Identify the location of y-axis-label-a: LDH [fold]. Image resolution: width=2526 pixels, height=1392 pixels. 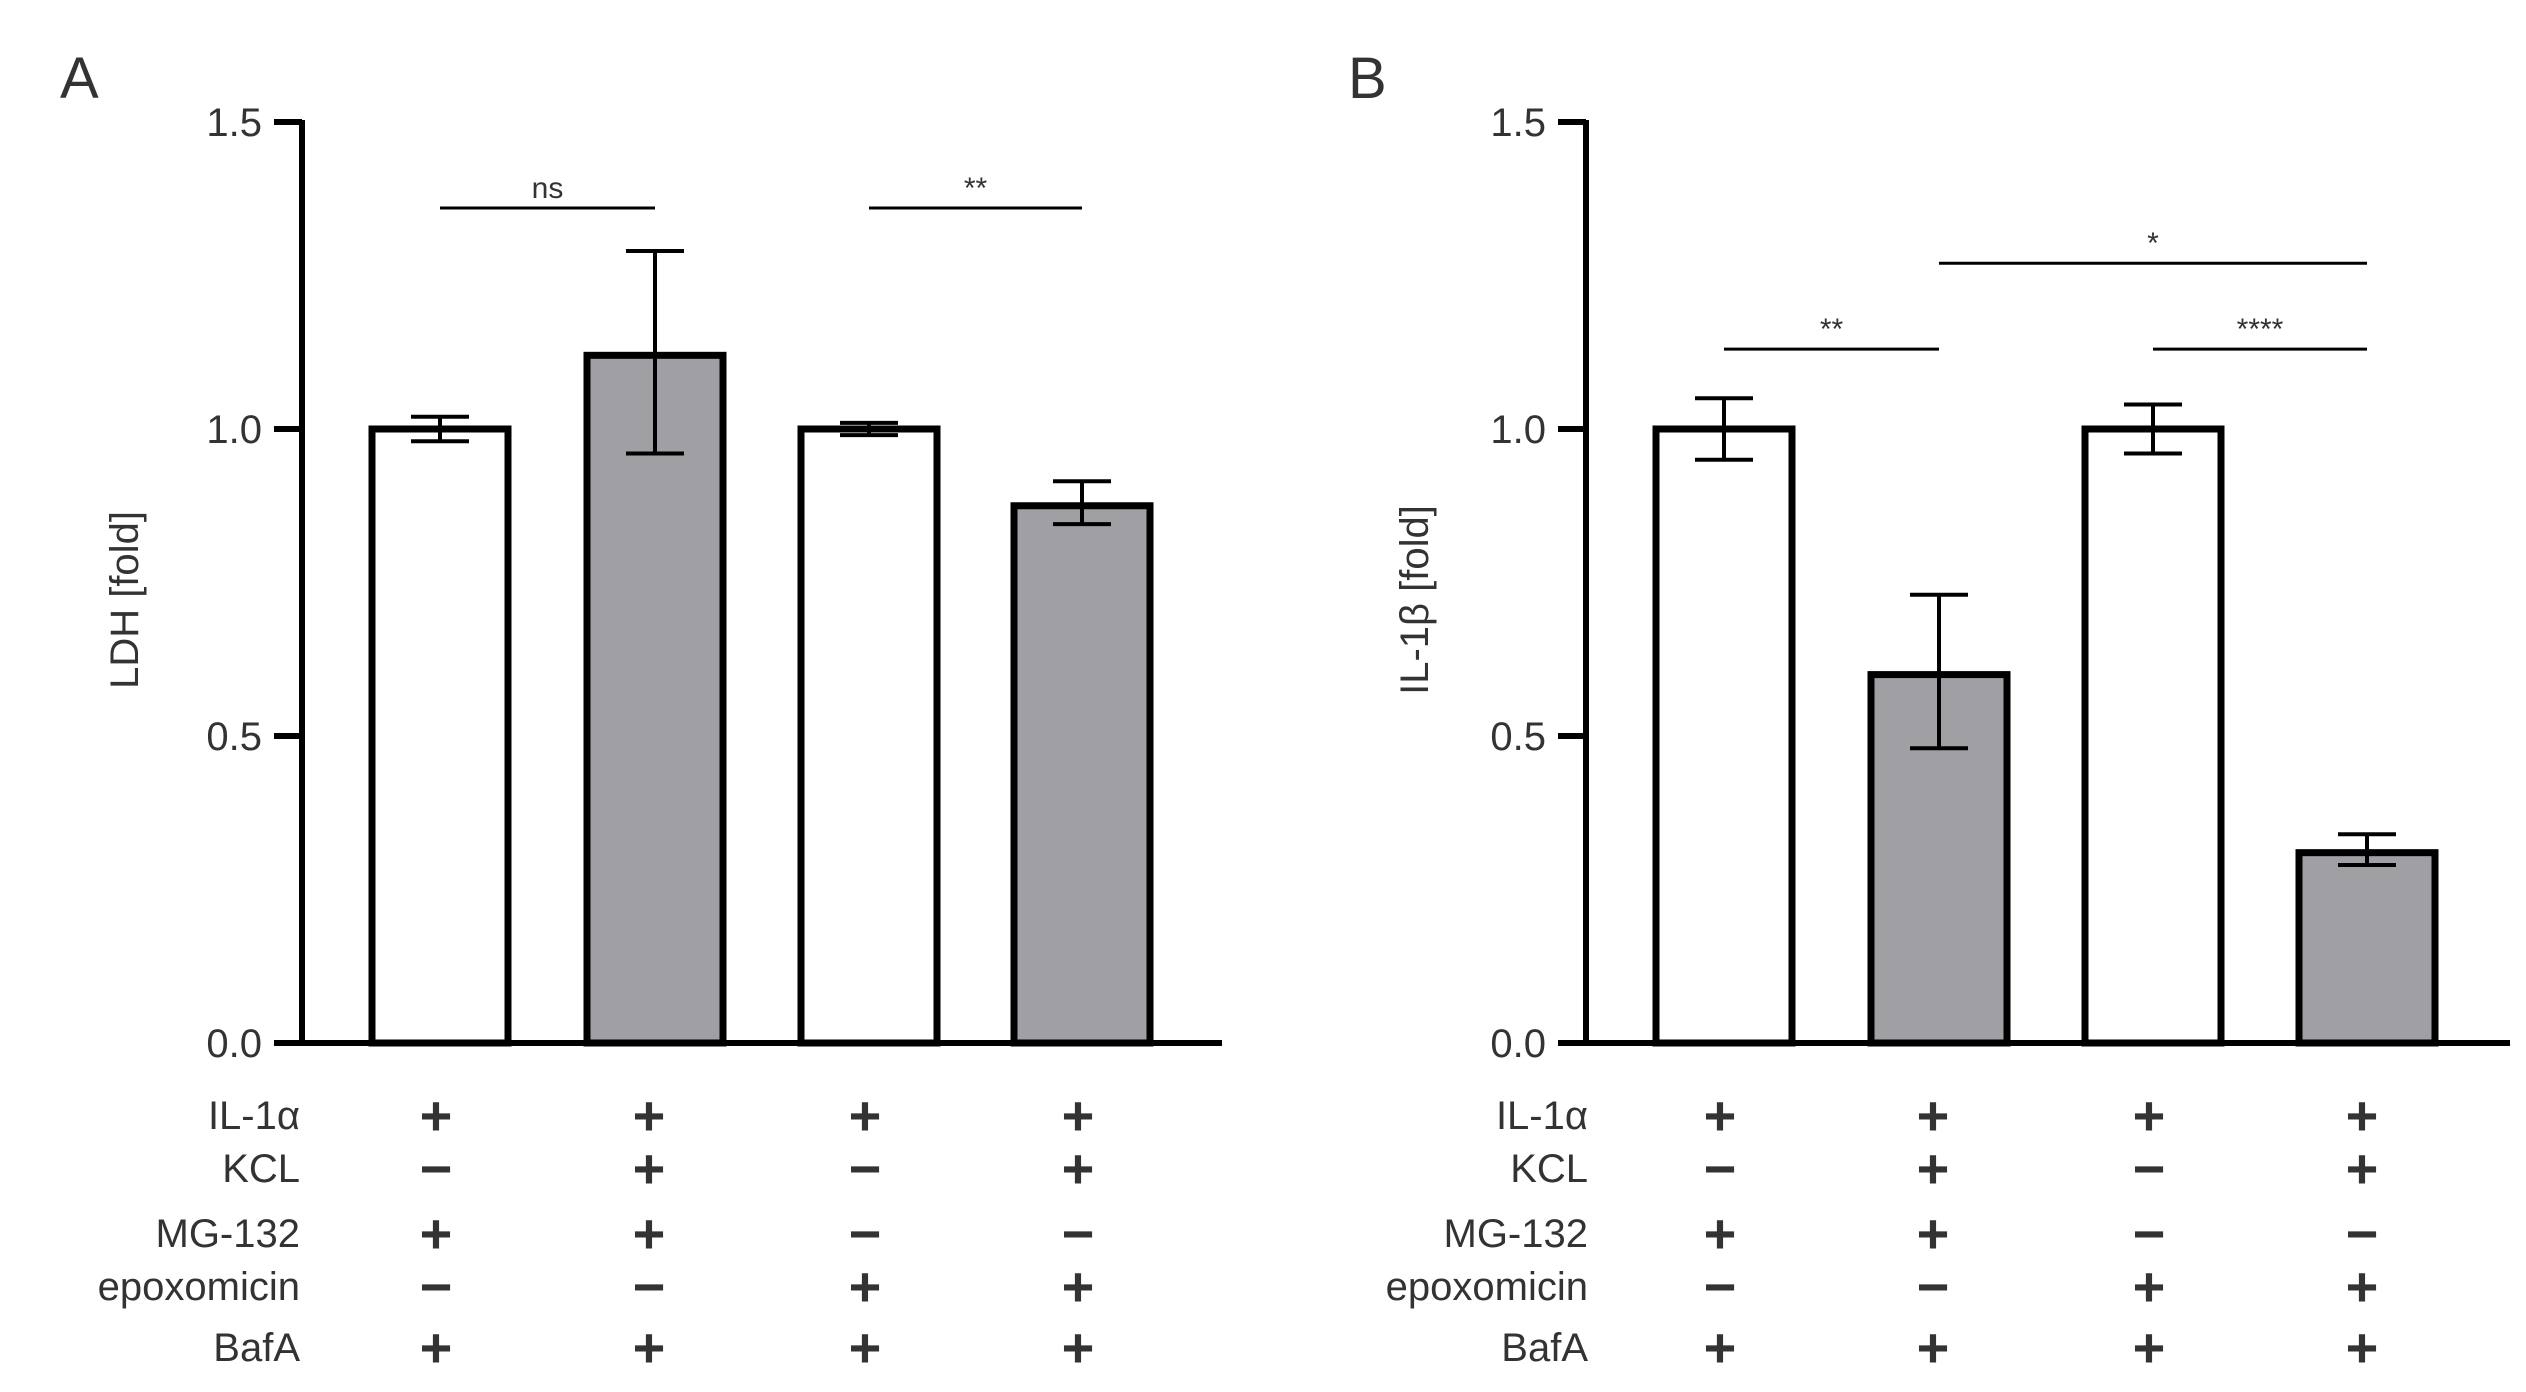
(125, 600).